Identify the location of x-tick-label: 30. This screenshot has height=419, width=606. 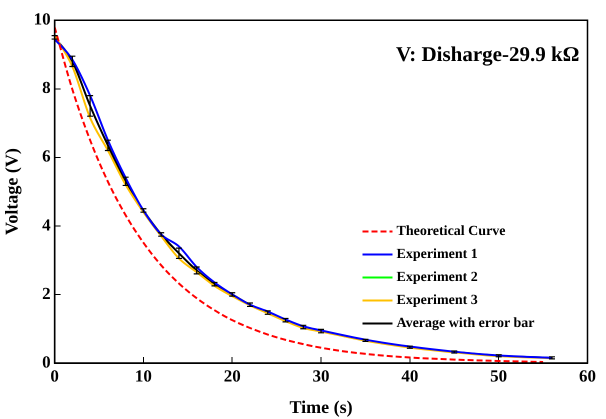
(321, 376).